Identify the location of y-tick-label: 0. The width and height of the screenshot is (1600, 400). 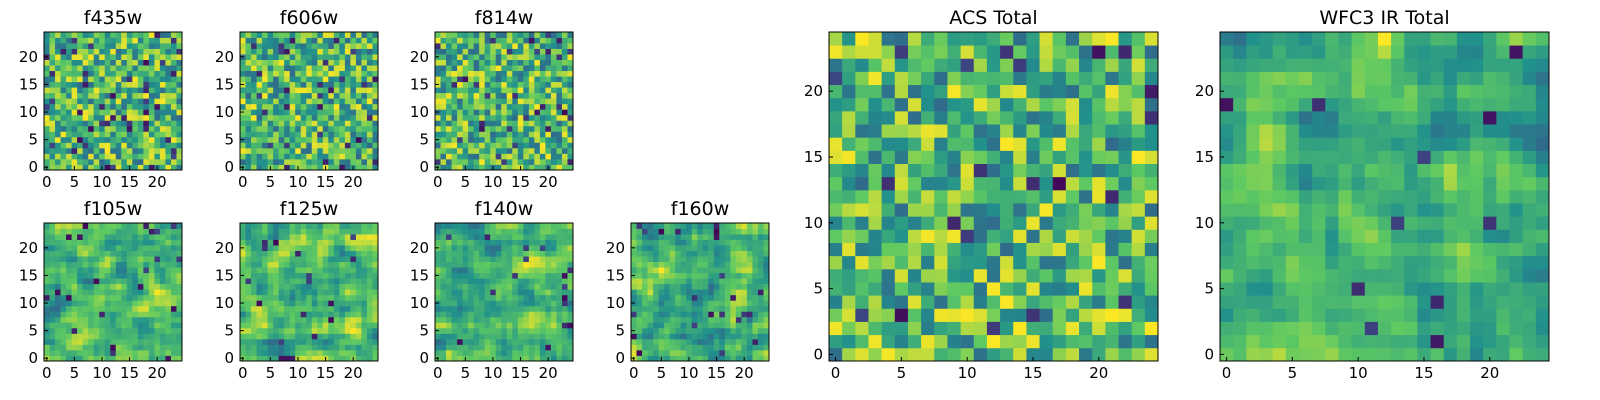
(33, 358).